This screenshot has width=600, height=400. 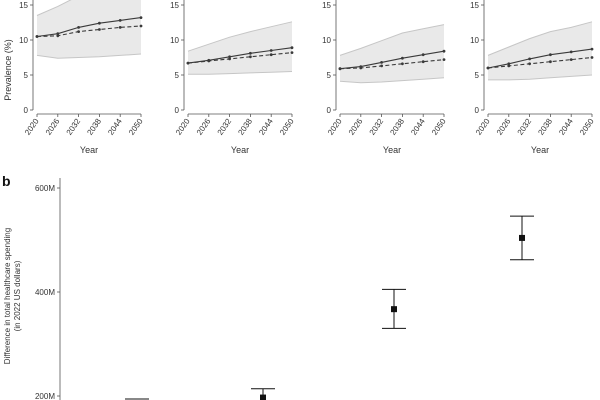 What do you see at coordinates (233, 77) in the screenshot?
I see `prevalence-panel-2: 0 5 10 15 2020 2026 2032 2038 2044 2050 Year` at bounding box center [233, 77].